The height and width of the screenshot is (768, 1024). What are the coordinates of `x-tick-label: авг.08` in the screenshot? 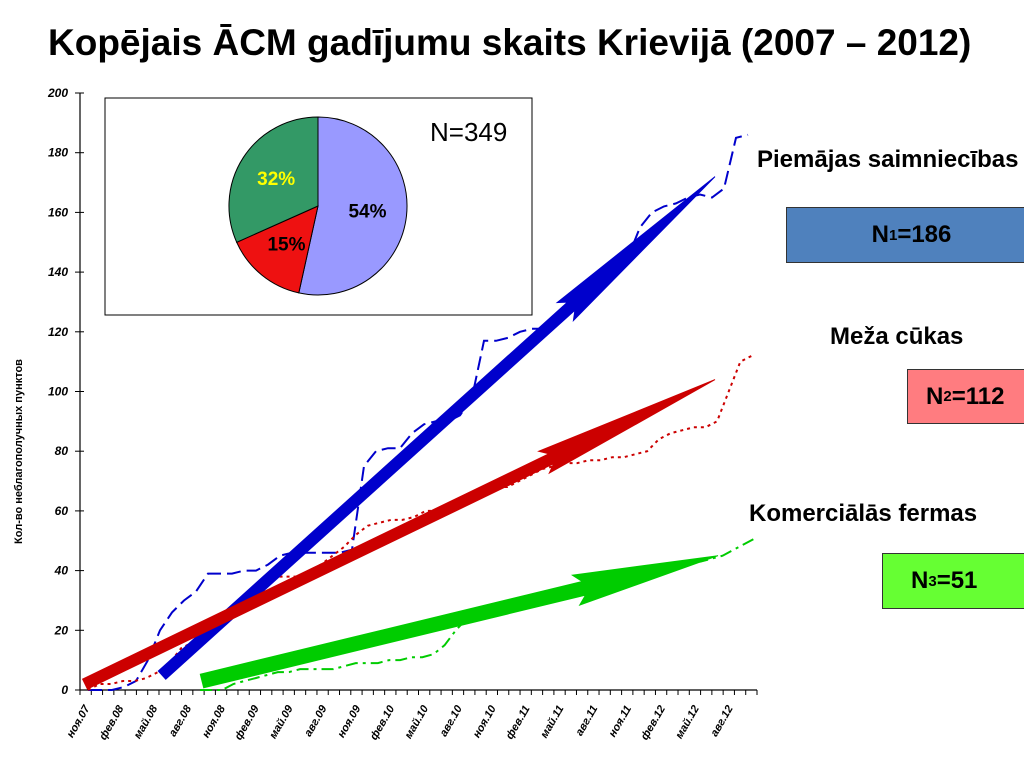 It's located at (181, 721).